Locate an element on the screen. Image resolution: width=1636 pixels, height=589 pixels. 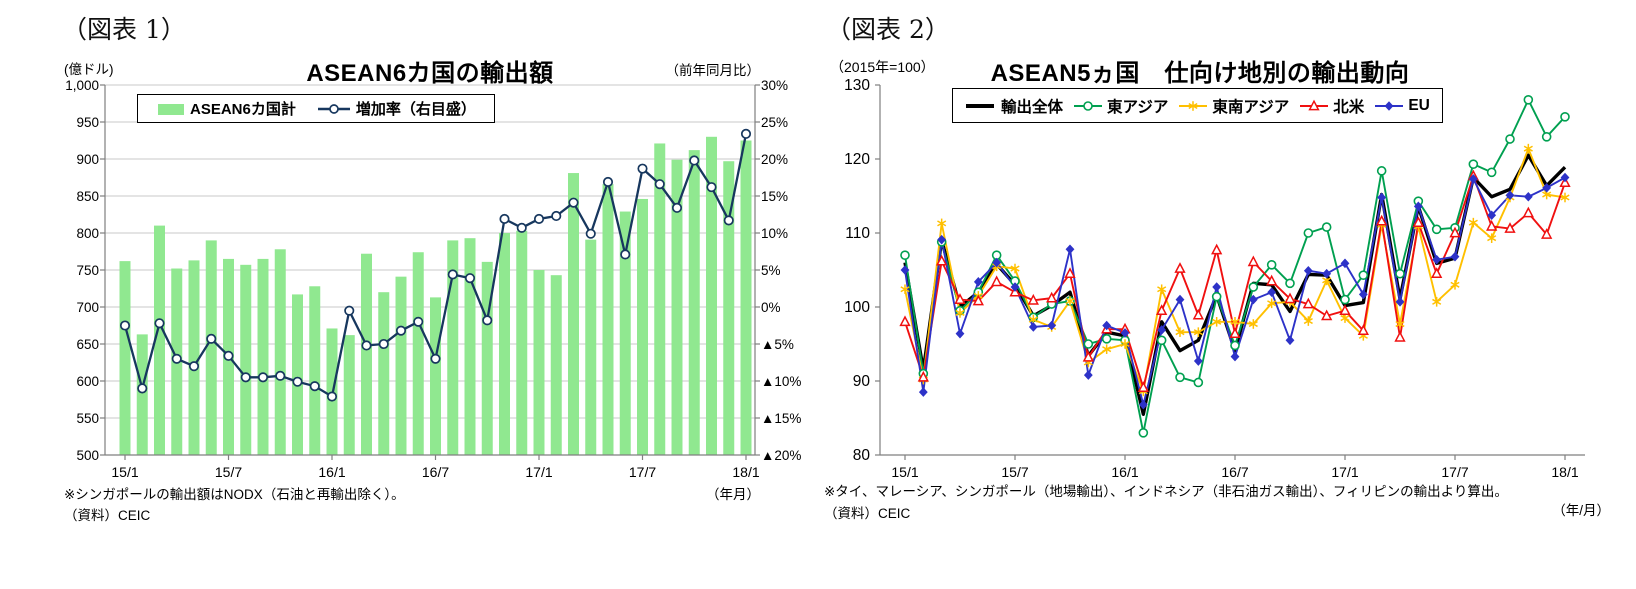
legend-item-growth-rate: 増加率（右目盛） is located at coordinates (396, 108).